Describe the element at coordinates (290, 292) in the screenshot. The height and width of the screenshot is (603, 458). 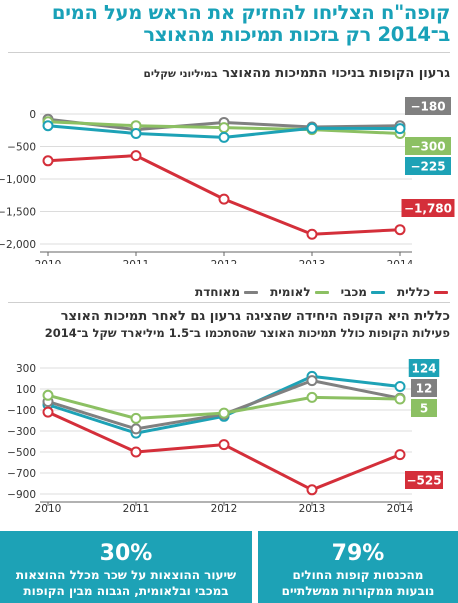
I see `legend-label-leumit: לאומית` at that location.